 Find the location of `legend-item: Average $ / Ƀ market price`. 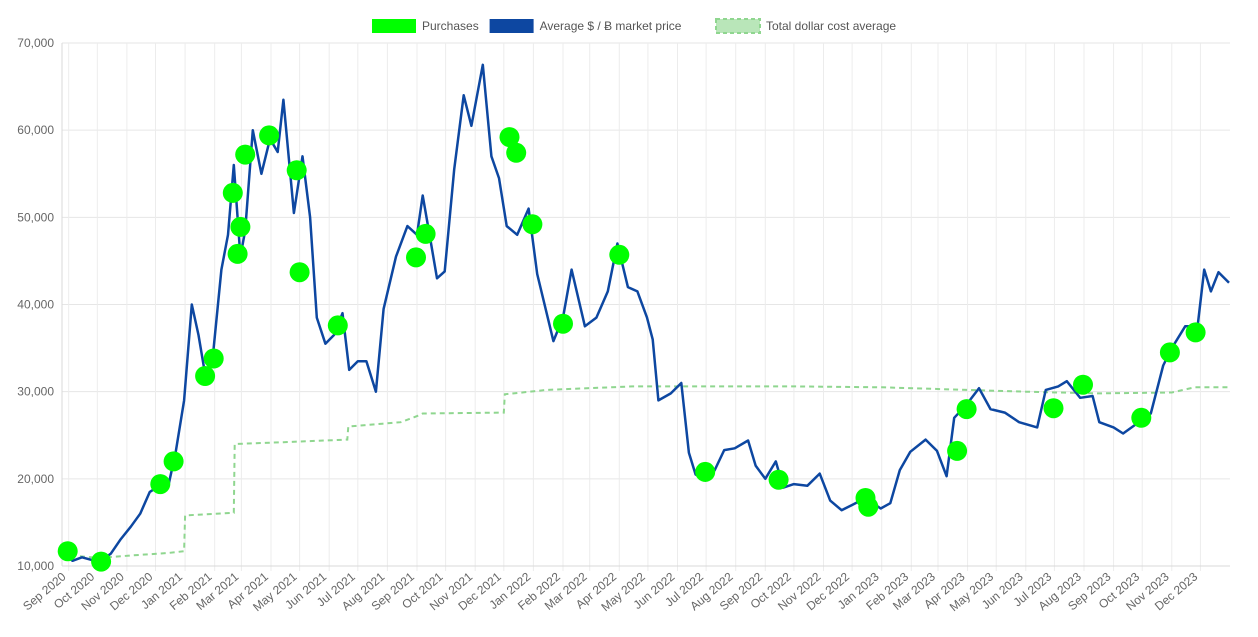

legend-item: Average $ / Ƀ market price is located at coordinates (585, 26).